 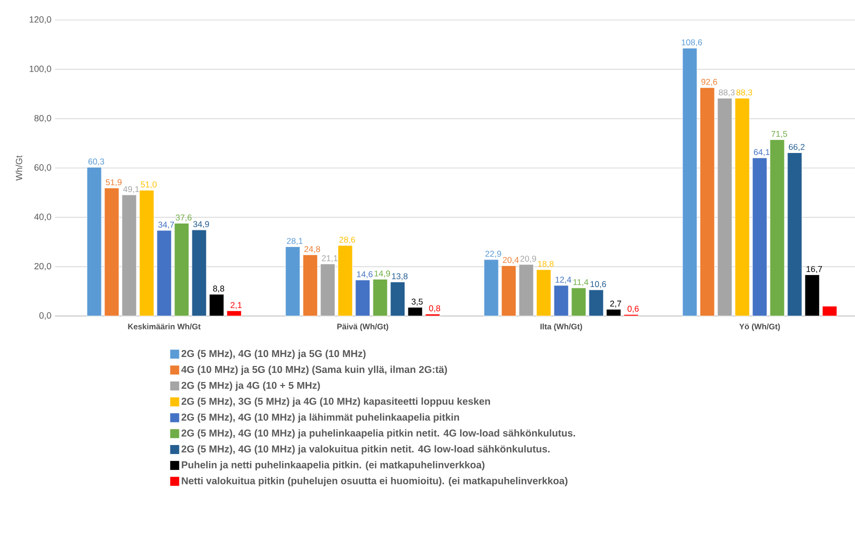 I want to click on data-label: 12,4, so click(x=564, y=280).